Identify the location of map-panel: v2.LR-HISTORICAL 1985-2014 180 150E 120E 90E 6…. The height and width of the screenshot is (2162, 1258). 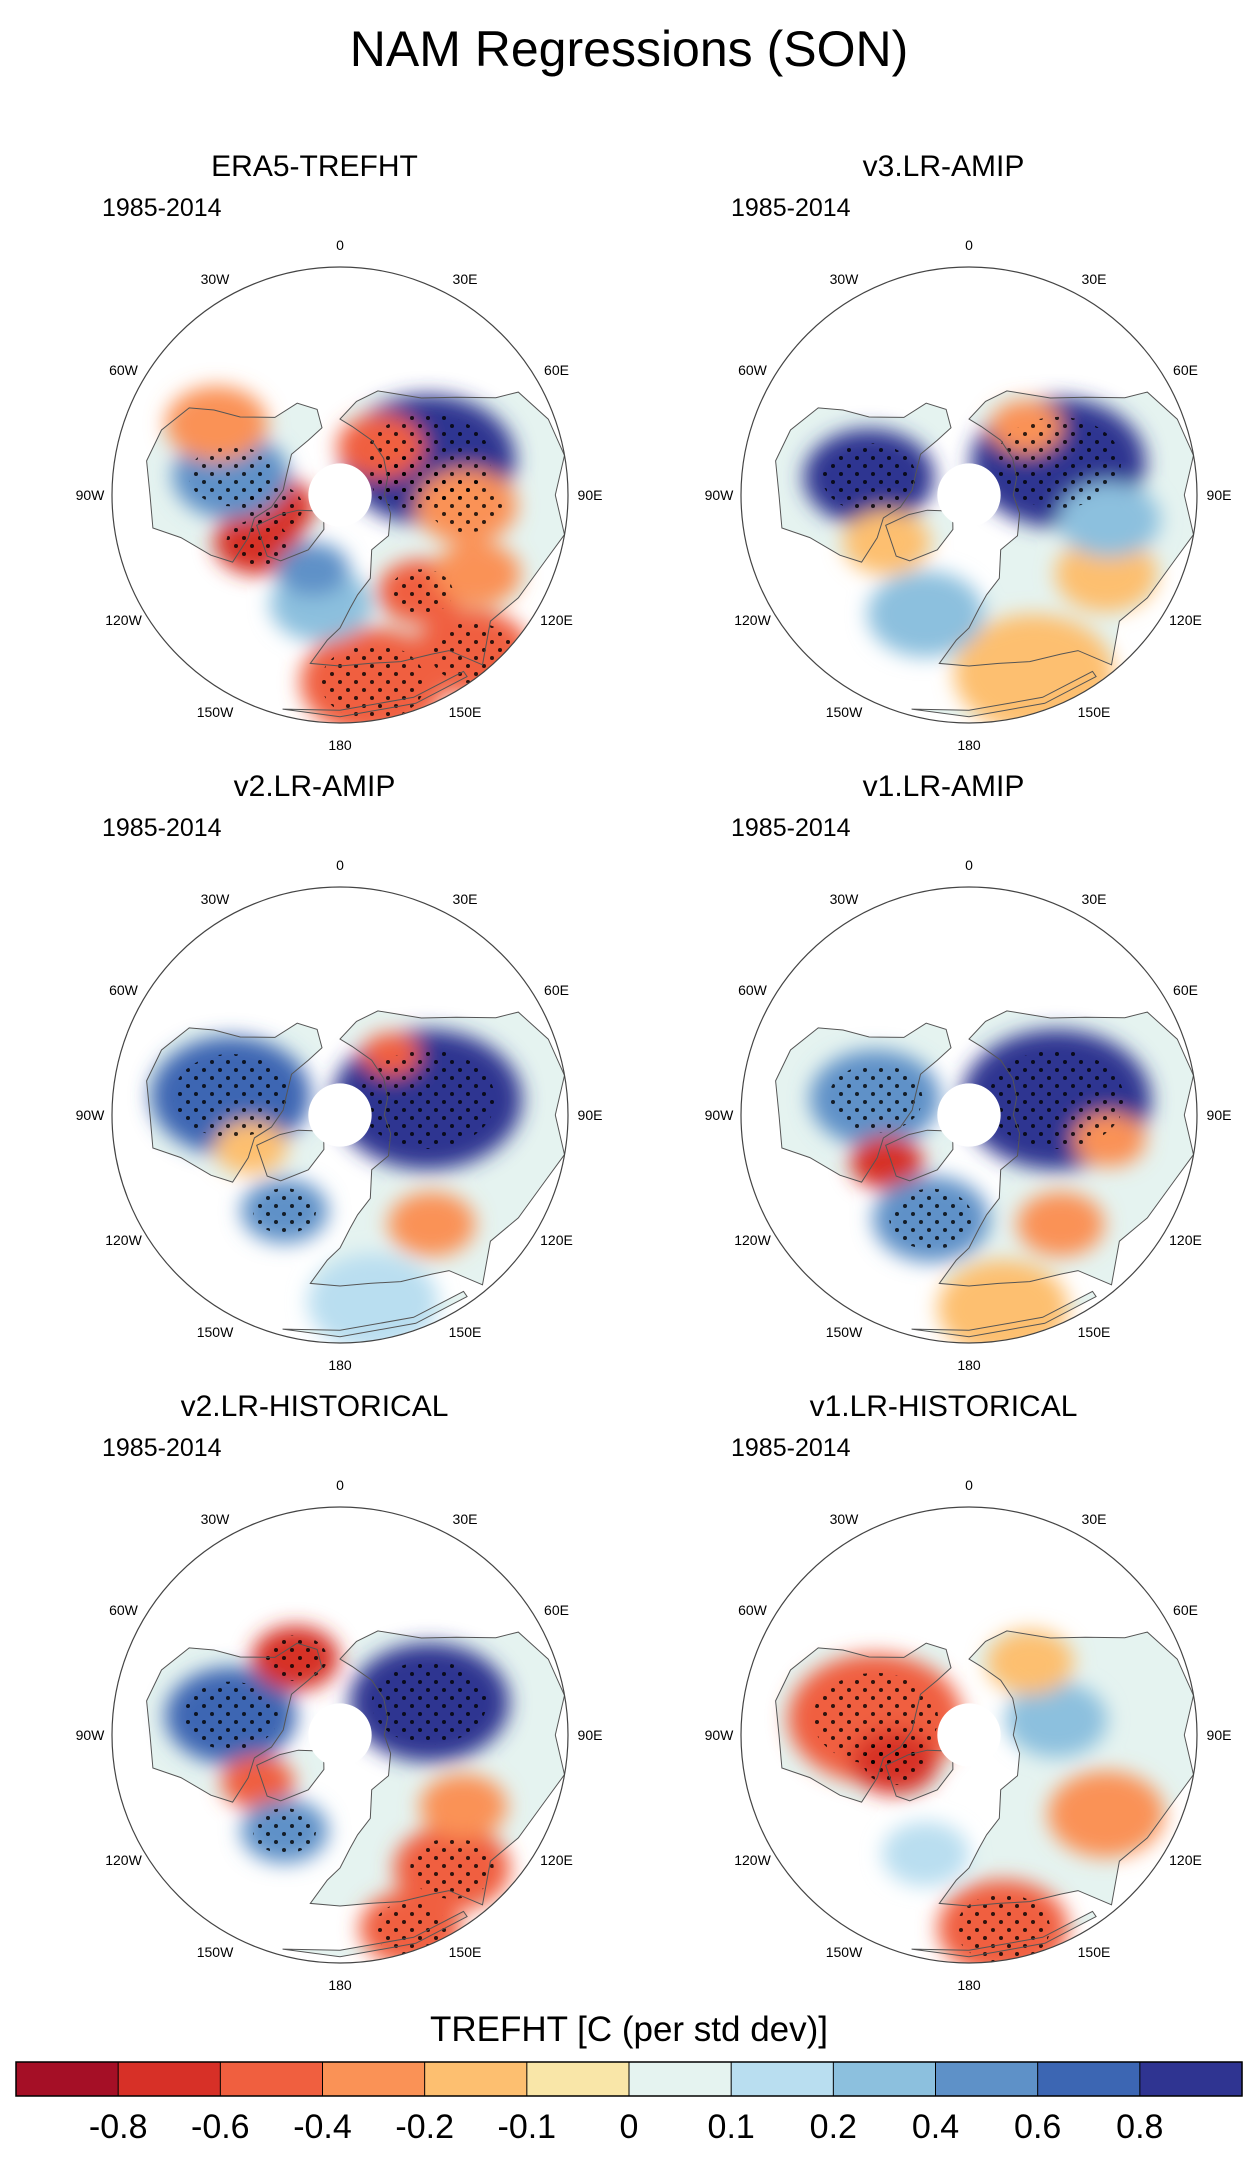
(314, 1700).